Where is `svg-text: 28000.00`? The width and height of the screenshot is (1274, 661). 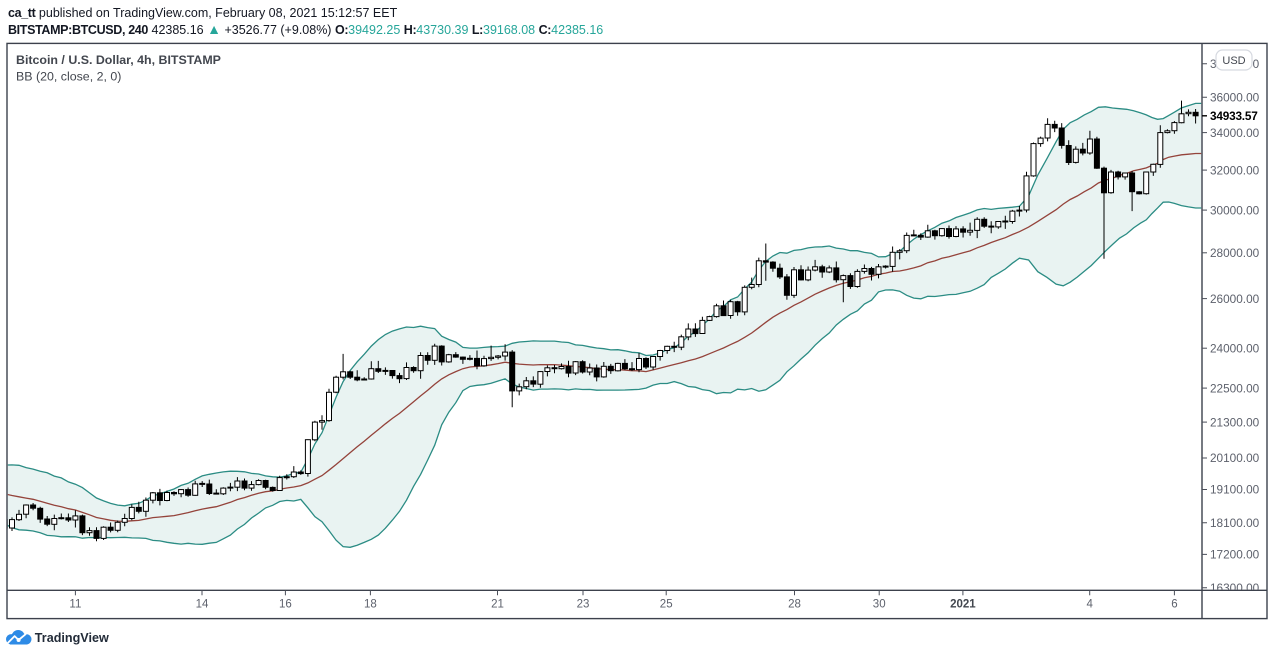 svg-text: 28000.00 is located at coordinates (1235, 253).